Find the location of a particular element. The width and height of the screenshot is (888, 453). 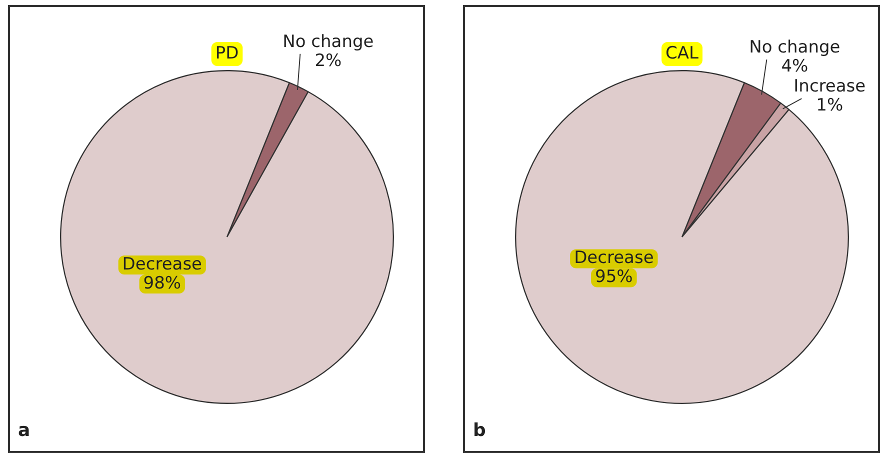

chart-title: CAL is located at coordinates (683, 53).